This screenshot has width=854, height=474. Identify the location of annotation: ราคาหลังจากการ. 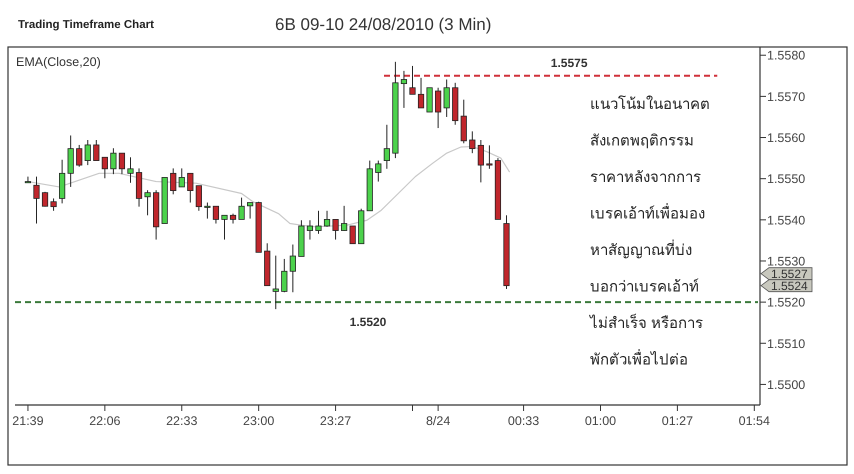
(645, 177).